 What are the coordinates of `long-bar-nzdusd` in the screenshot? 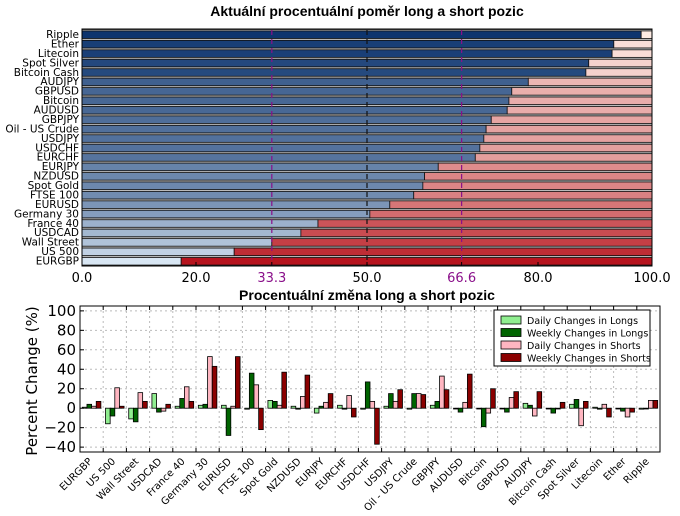 It's located at (253, 176).